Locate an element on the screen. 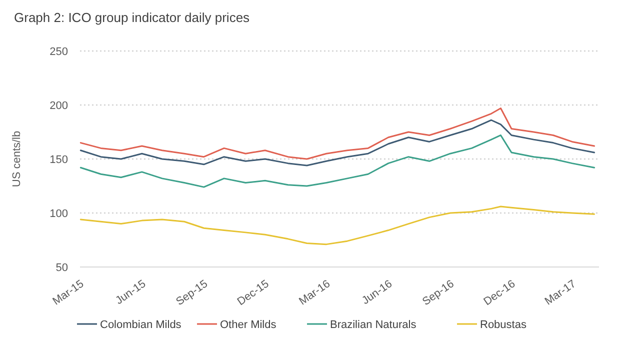 The height and width of the screenshot is (339, 623). y-tick-label: 100 is located at coordinates (59, 214).